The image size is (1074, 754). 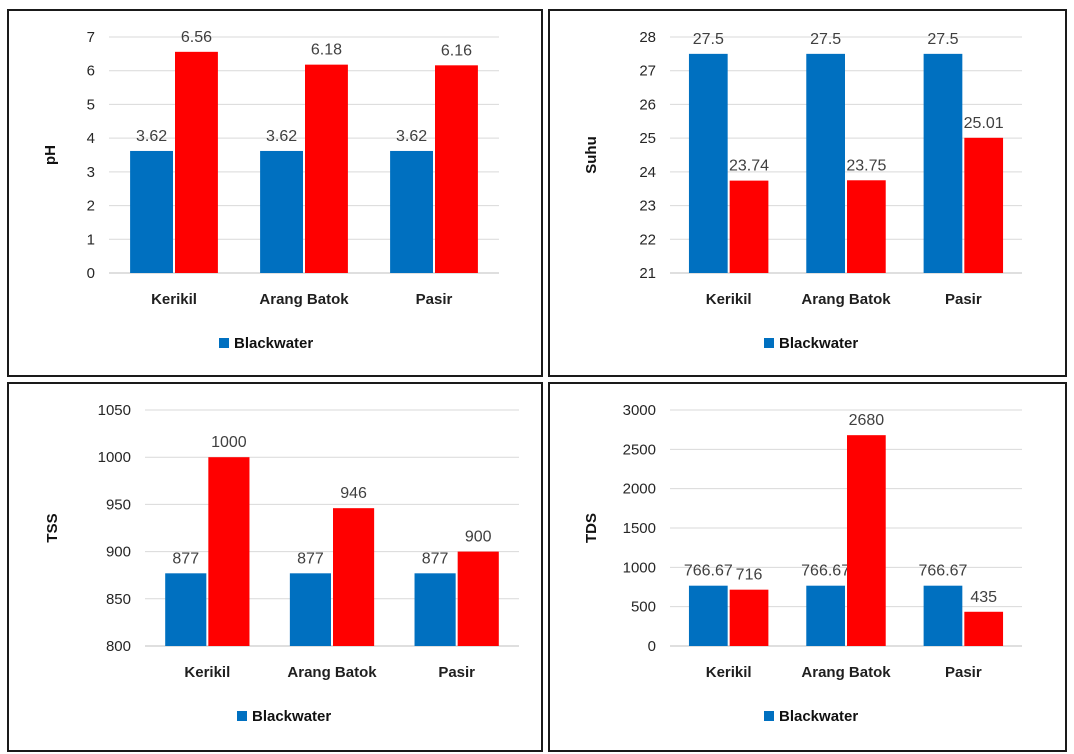 What do you see at coordinates (647, 138) in the screenshot?
I see `y-tick-label: 25` at bounding box center [647, 138].